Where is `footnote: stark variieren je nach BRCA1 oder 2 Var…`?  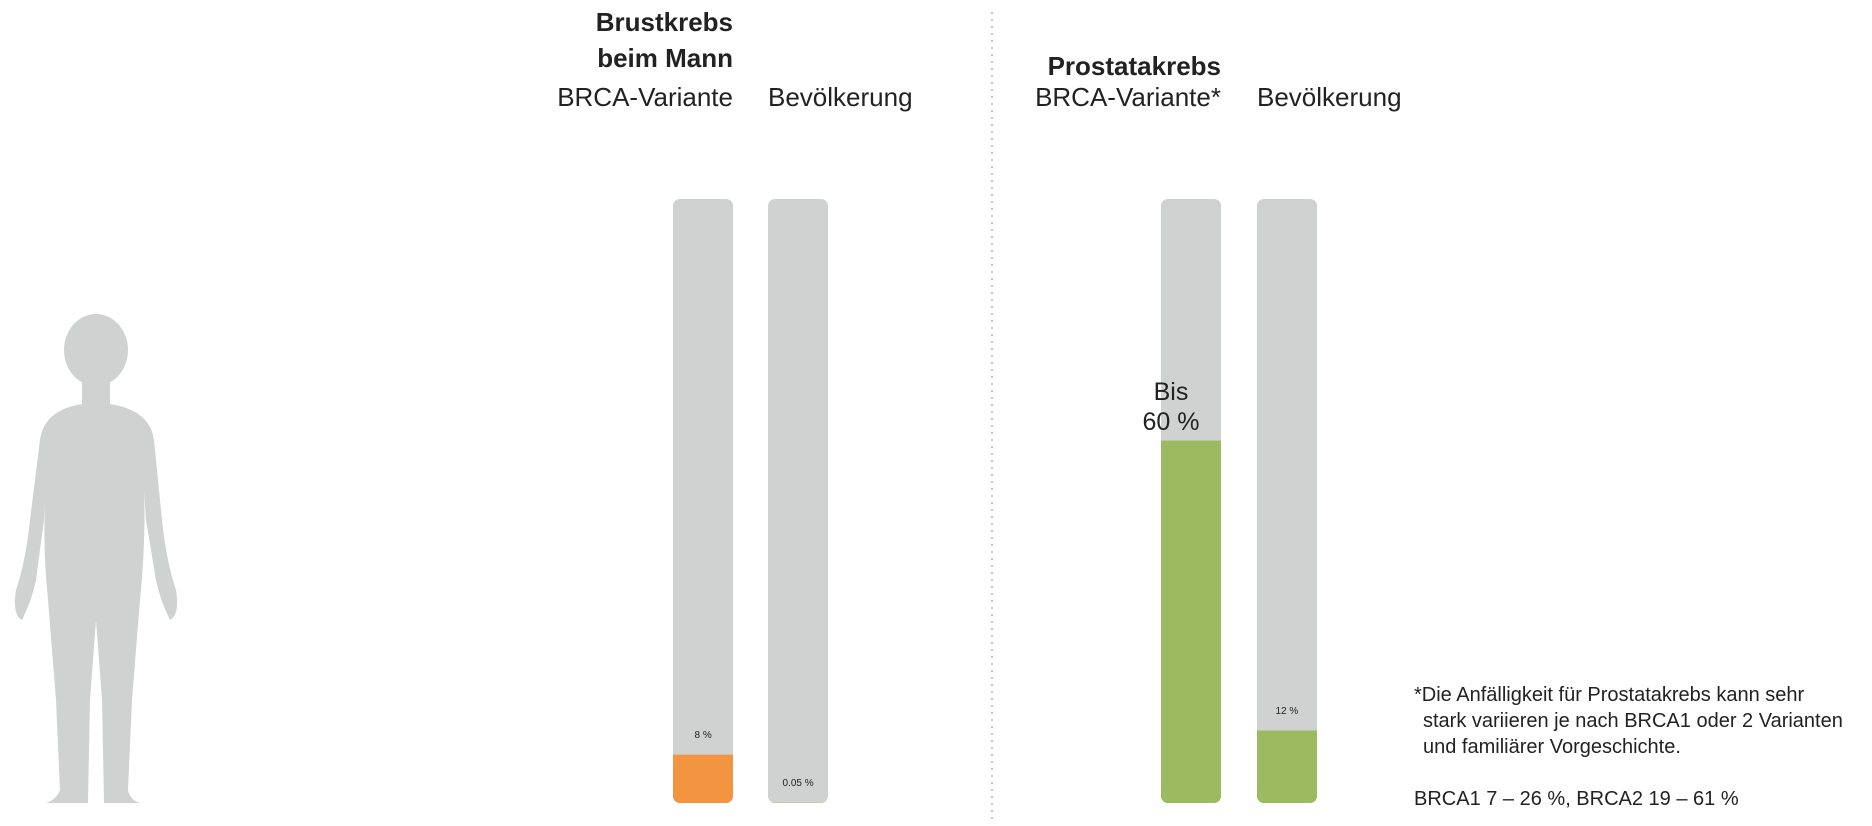
footnote: stark variieren je nach BRCA1 oder 2 Var… is located at coordinates (1633, 721).